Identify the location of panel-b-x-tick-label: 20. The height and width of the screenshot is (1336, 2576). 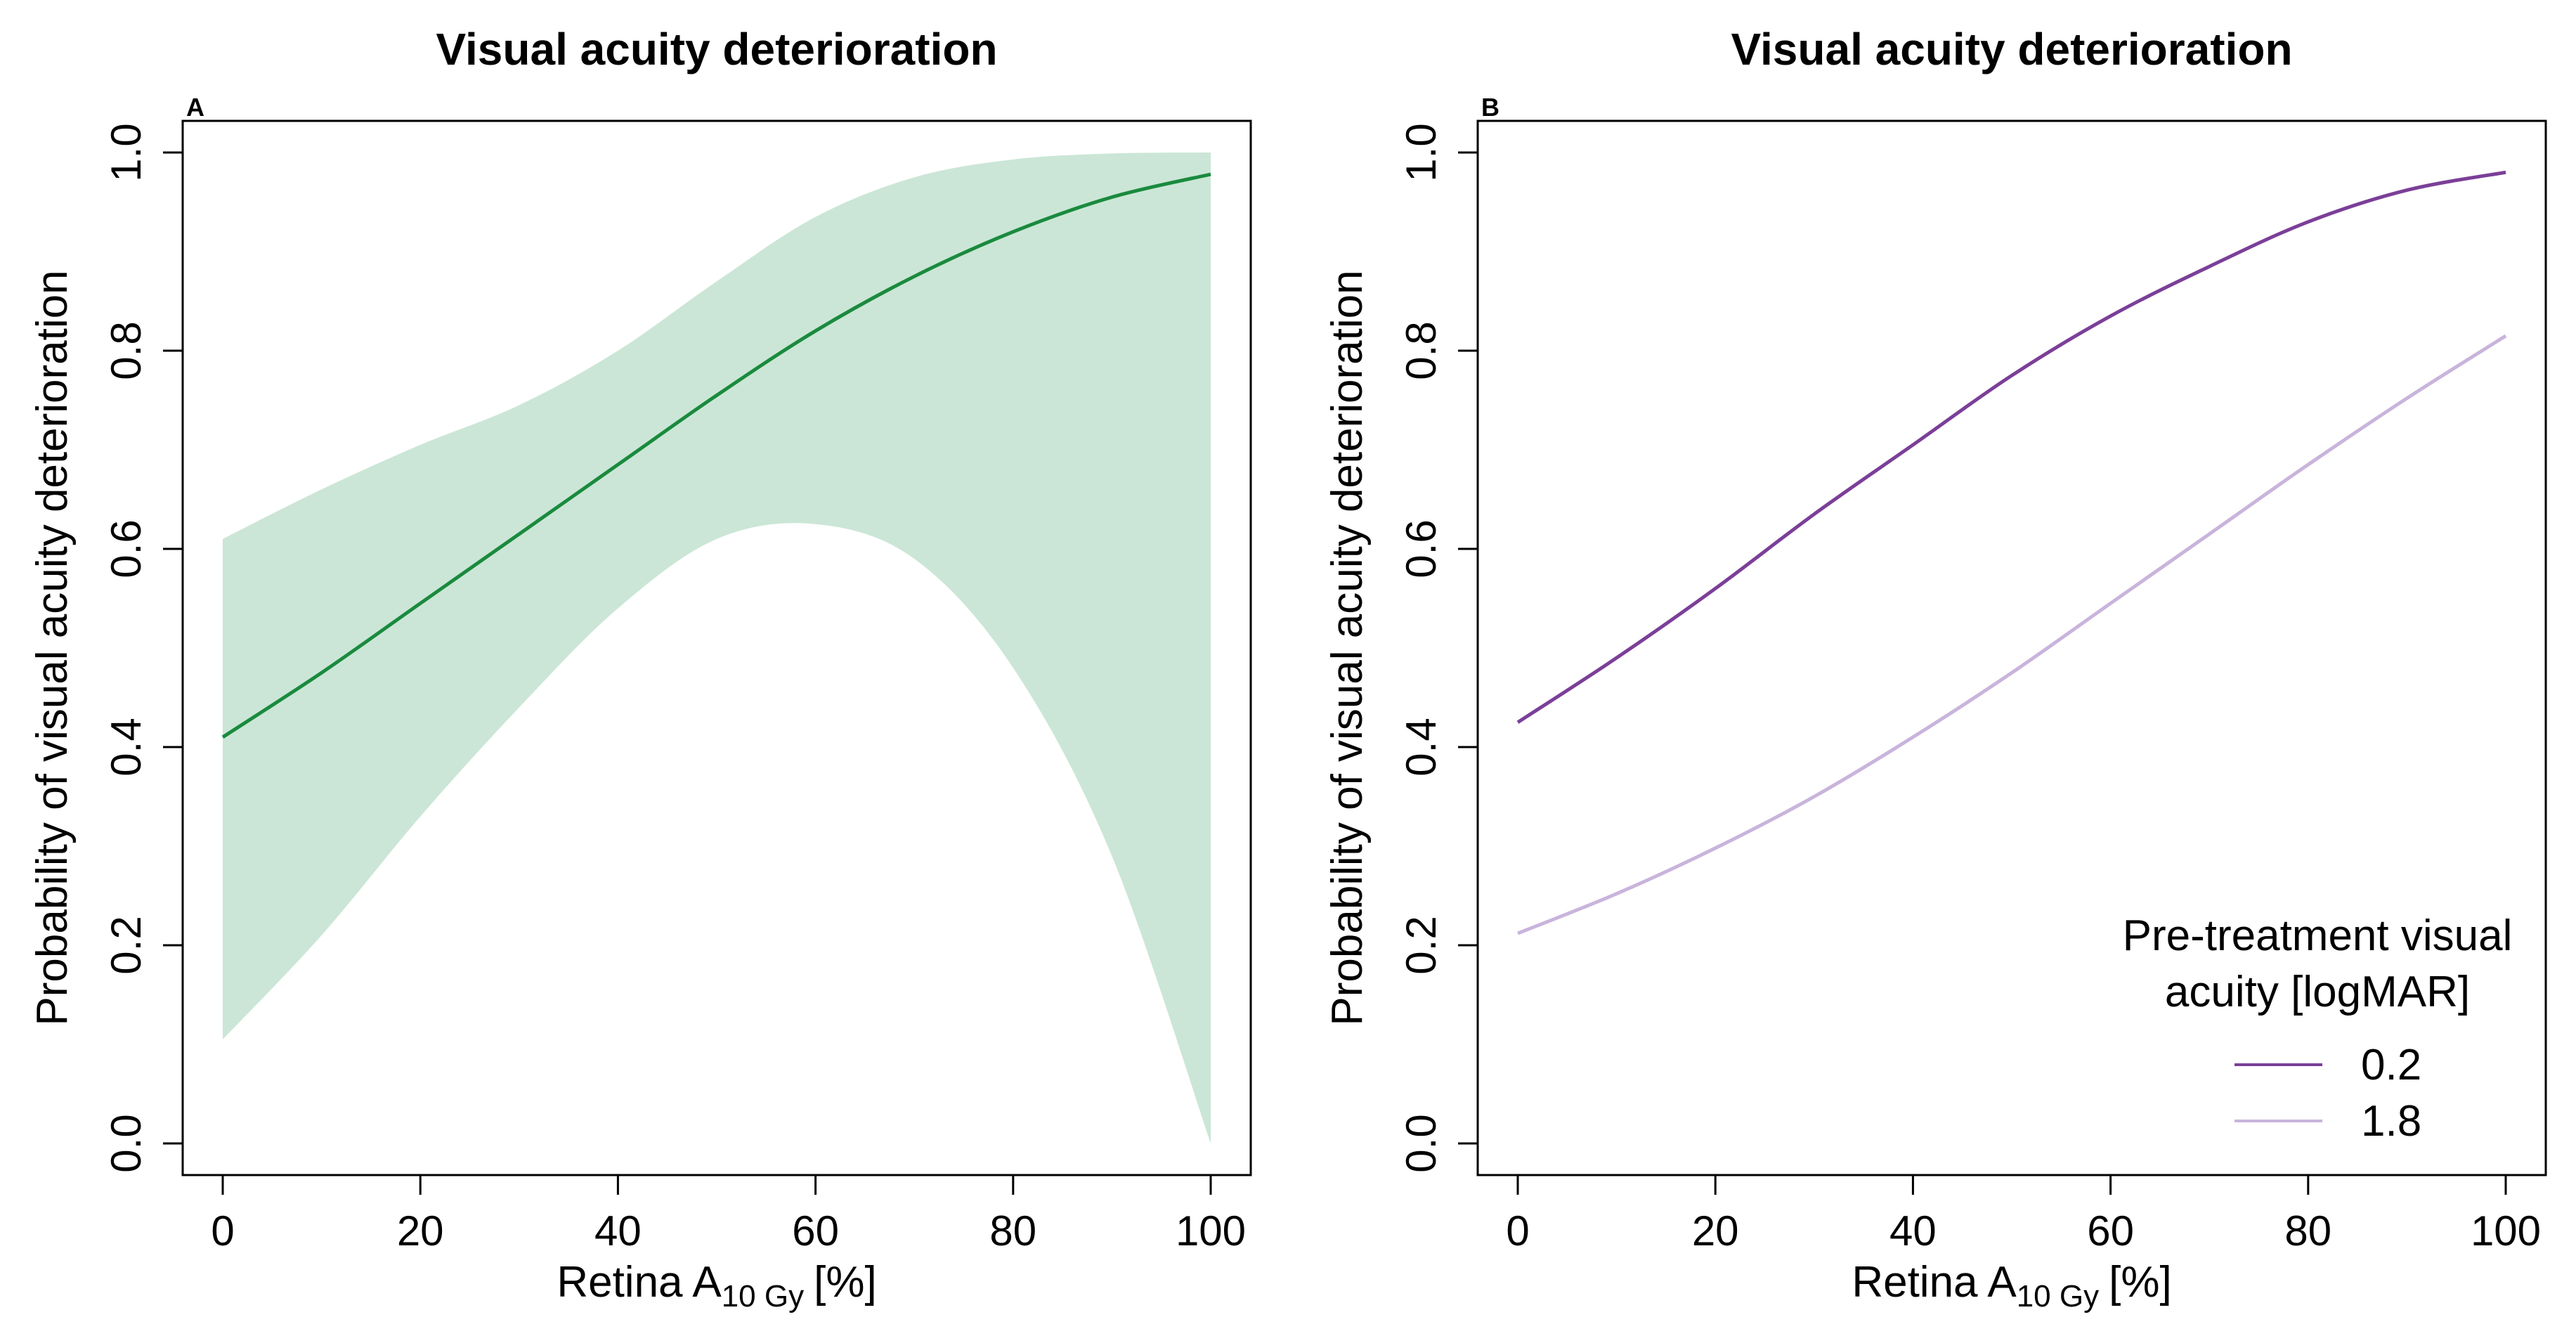
(1715, 1230).